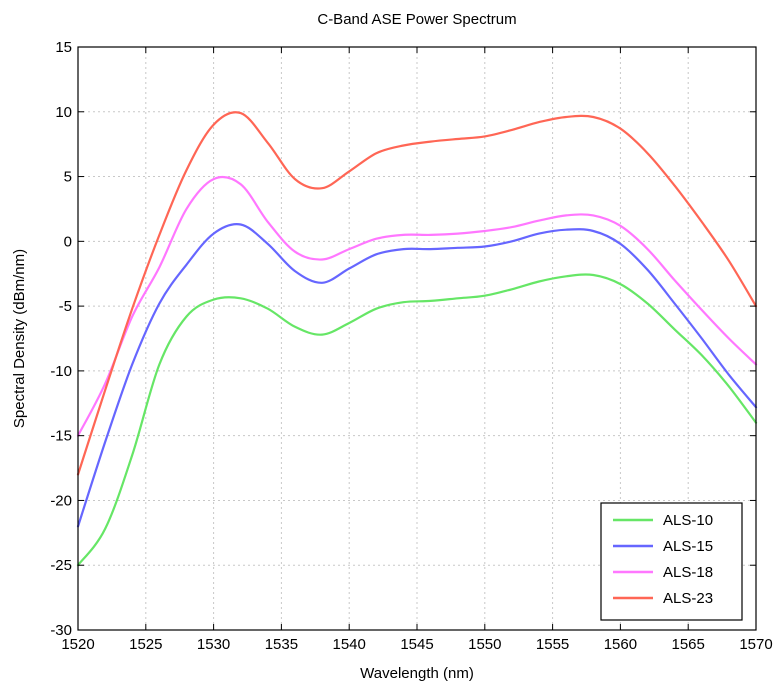  What do you see at coordinates (61, 500) in the screenshot?
I see `y-tick-label: -20` at bounding box center [61, 500].